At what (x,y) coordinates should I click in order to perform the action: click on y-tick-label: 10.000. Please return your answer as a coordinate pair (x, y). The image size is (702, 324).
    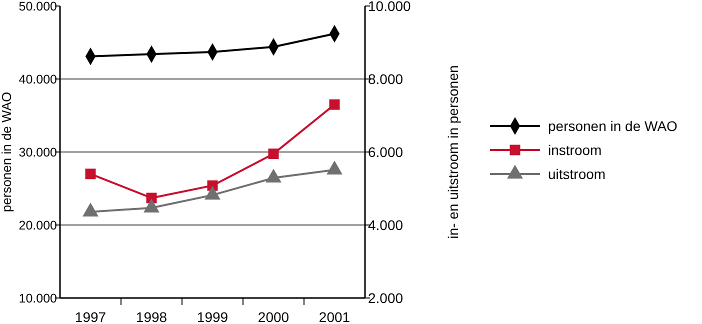
    Looking at the image, I should click on (38, 298).